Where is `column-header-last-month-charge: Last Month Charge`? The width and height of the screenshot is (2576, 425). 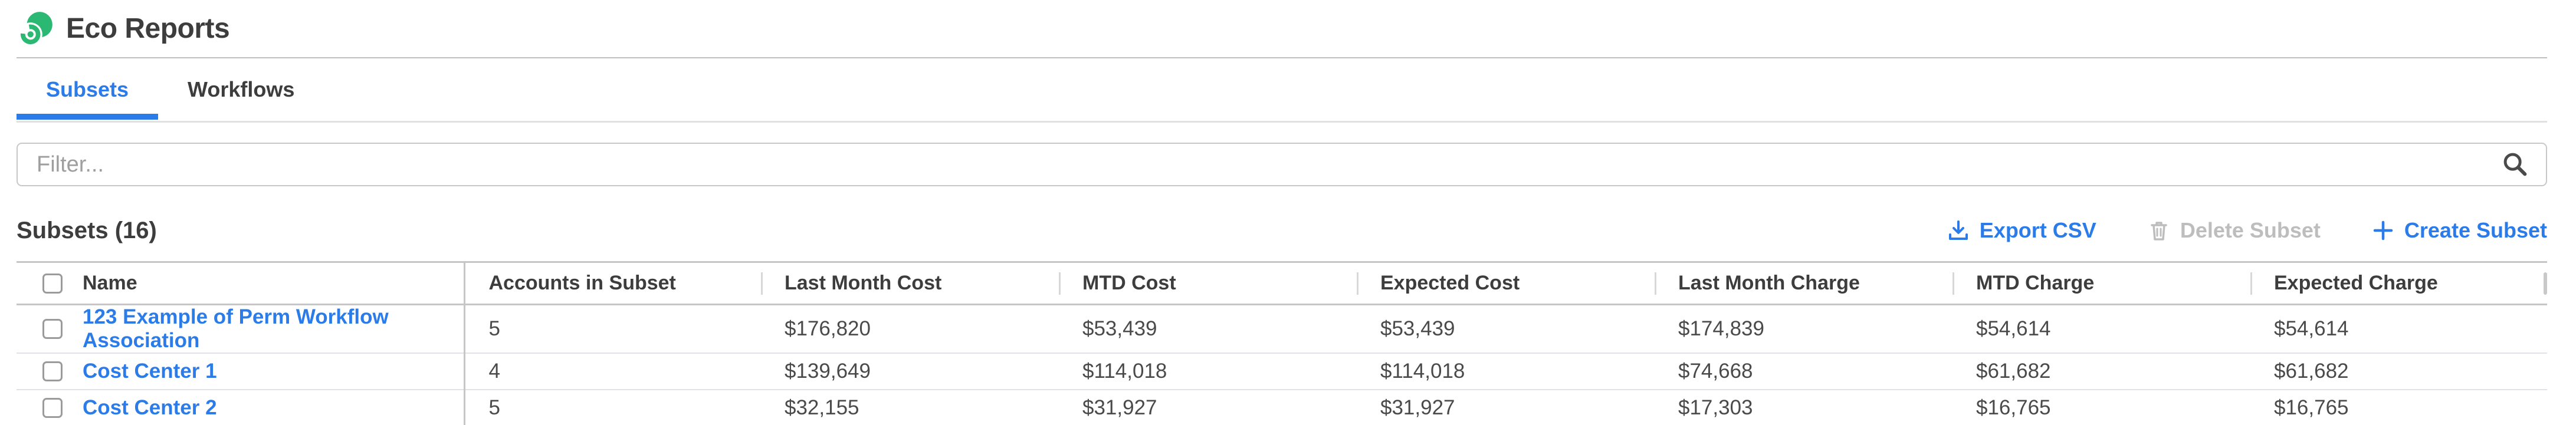
column-header-last-month-charge: Last Month Charge is located at coordinates (1803, 283).